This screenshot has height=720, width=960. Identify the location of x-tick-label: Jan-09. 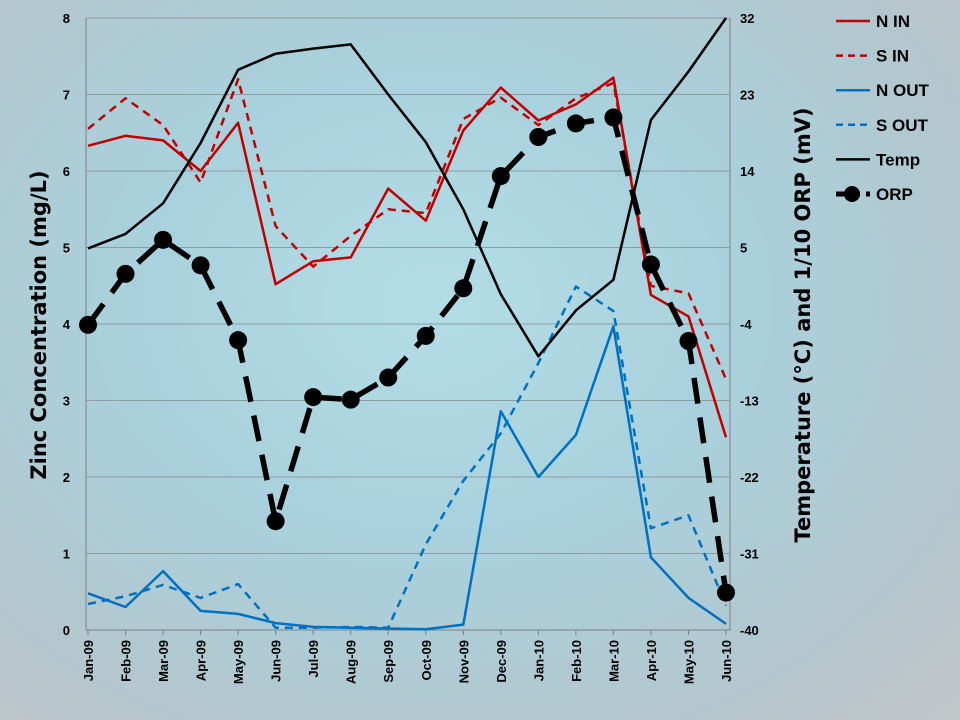
(88, 660).